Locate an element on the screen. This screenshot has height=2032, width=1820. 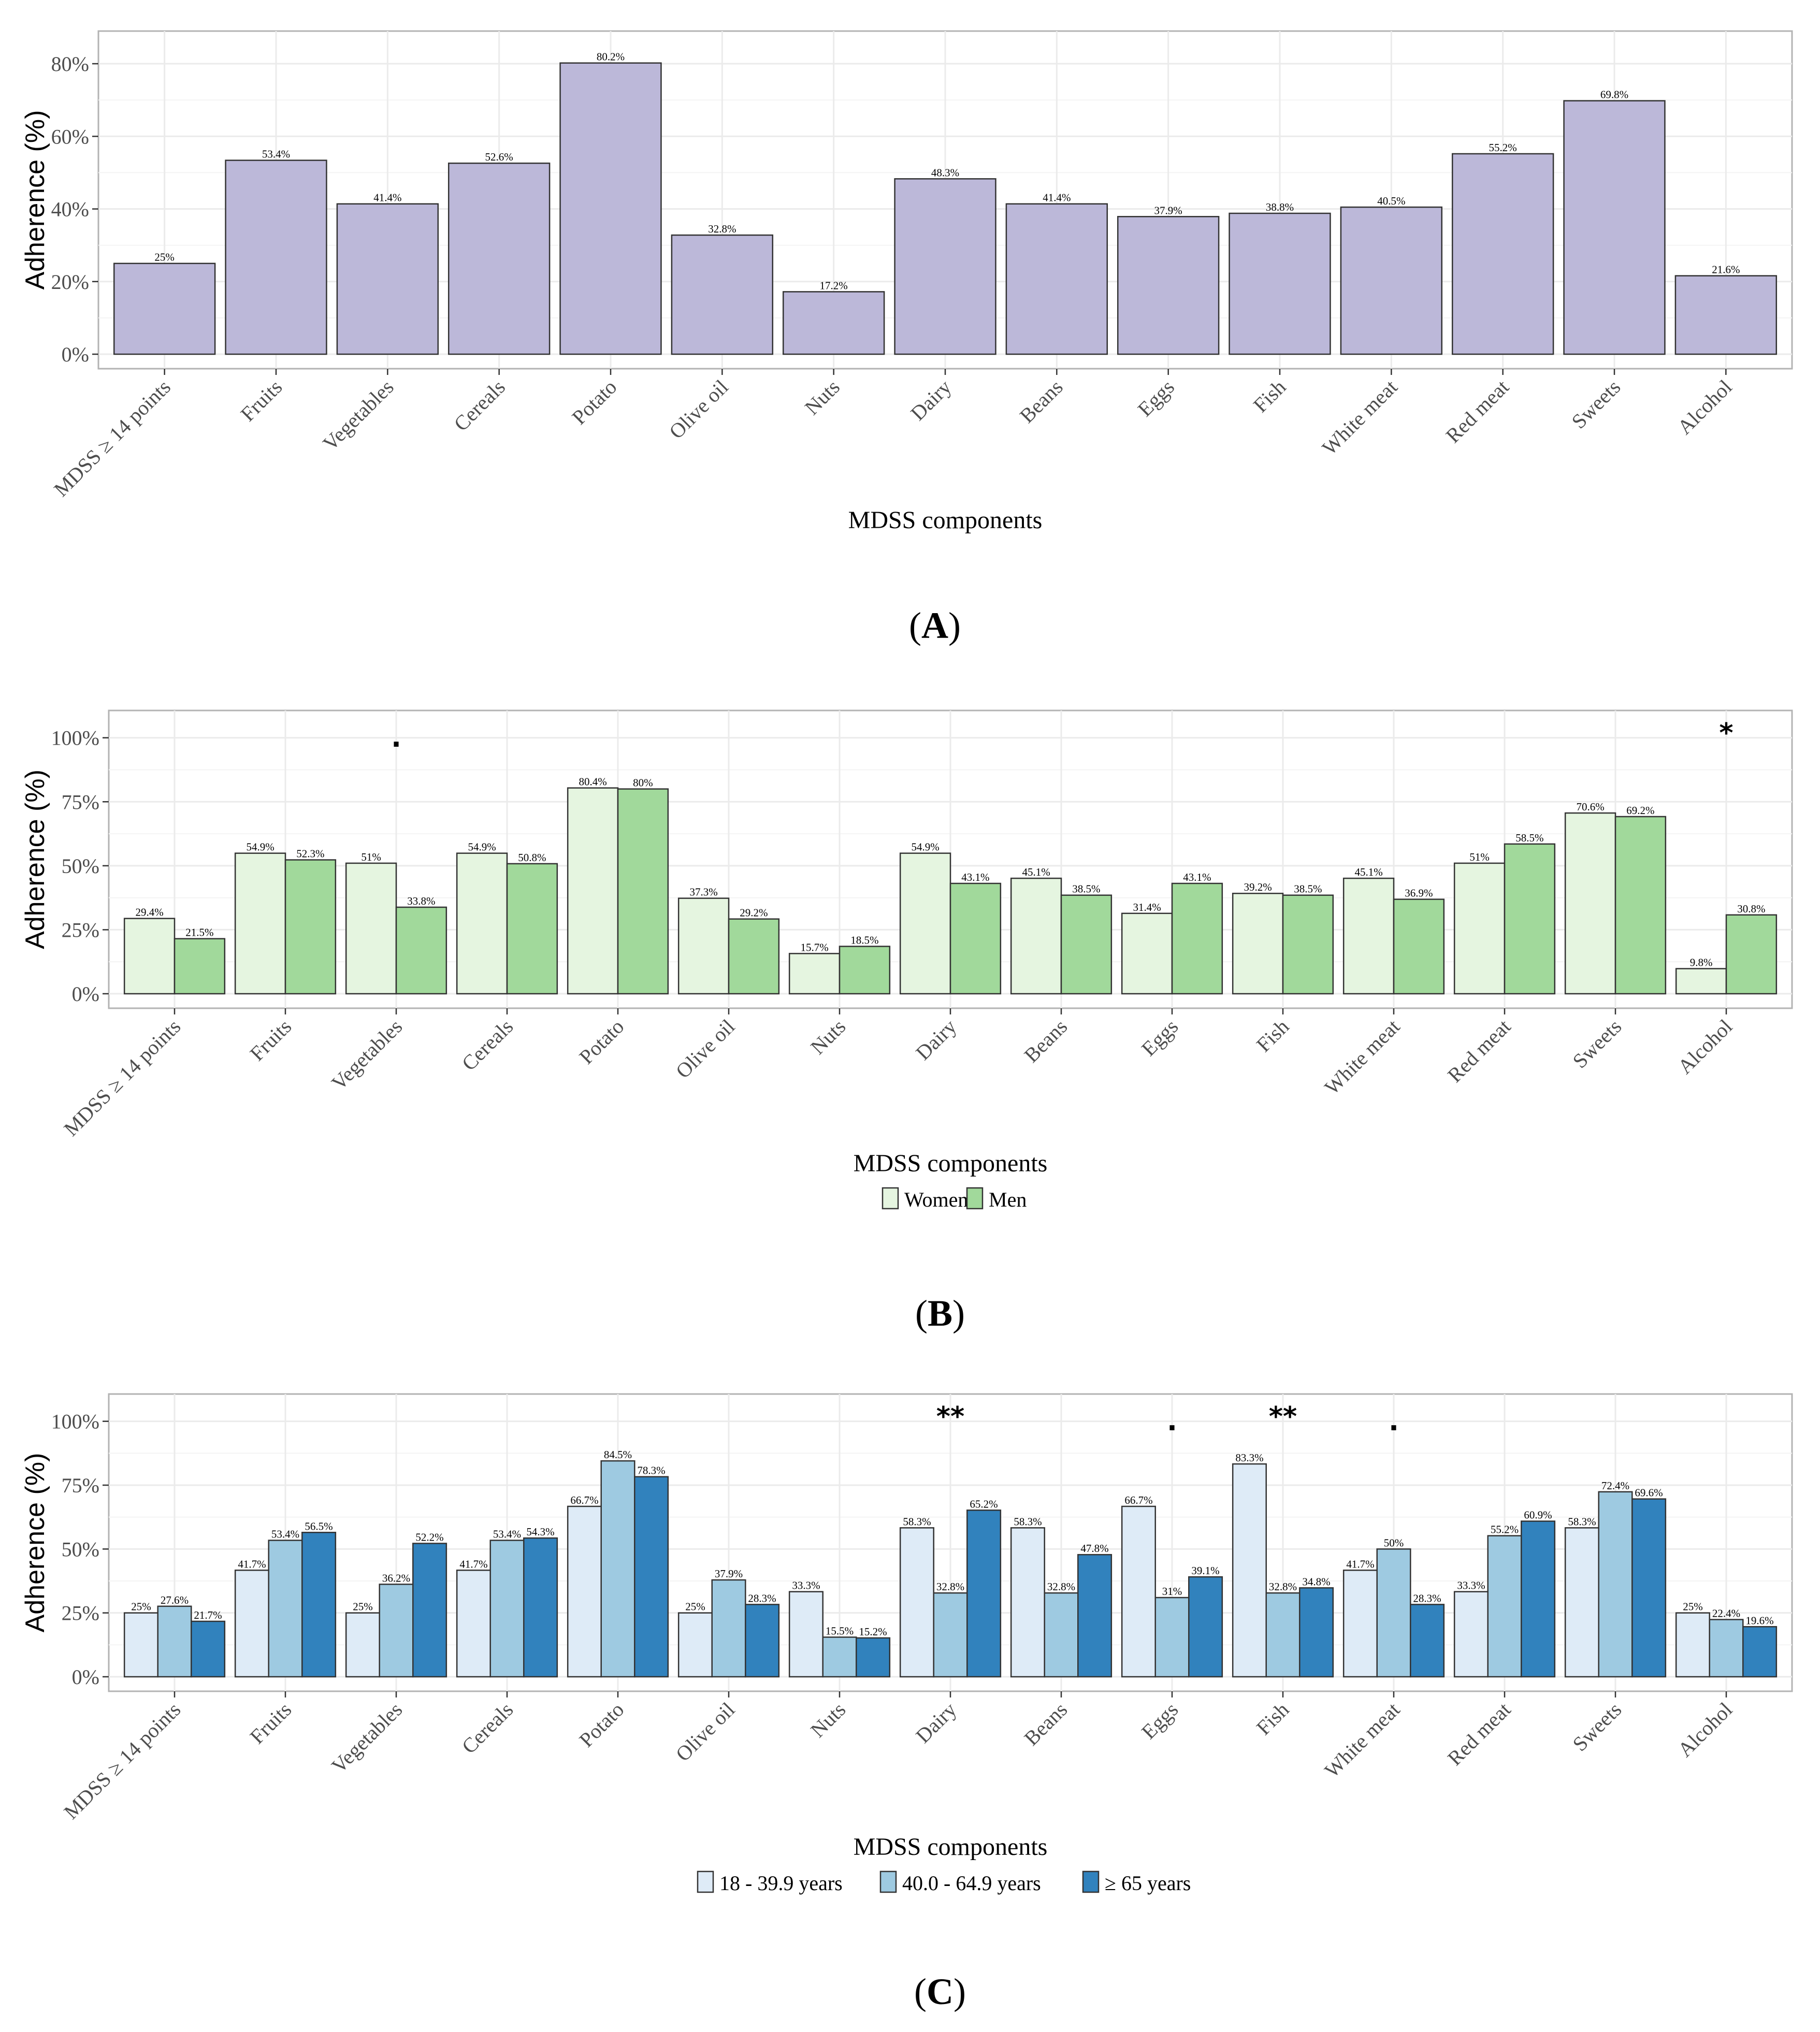
data-label-ge-65-years-mdss-ge-14-points: 21.7% is located at coordinates (208, 1615).